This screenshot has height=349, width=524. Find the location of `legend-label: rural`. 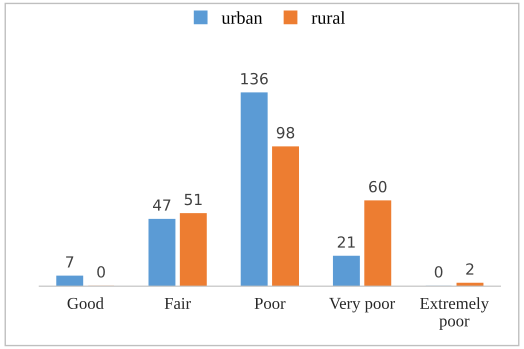

legend-label: rural is located at coordinates (329, 17).